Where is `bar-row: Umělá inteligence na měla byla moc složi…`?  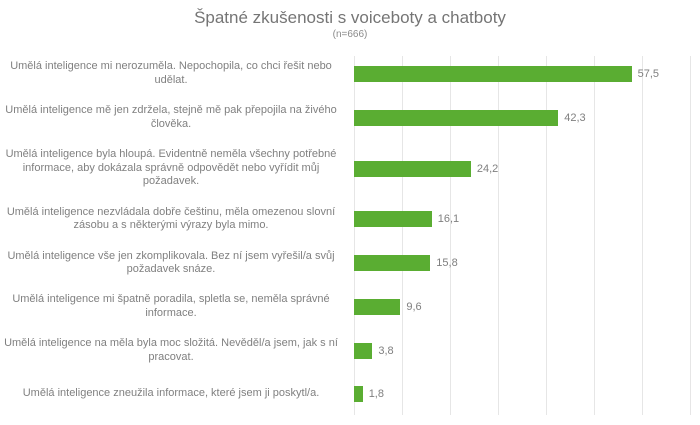 bar-row: Umělá inteligence na měla byla moc složi… is located at coordinates (346, 351).